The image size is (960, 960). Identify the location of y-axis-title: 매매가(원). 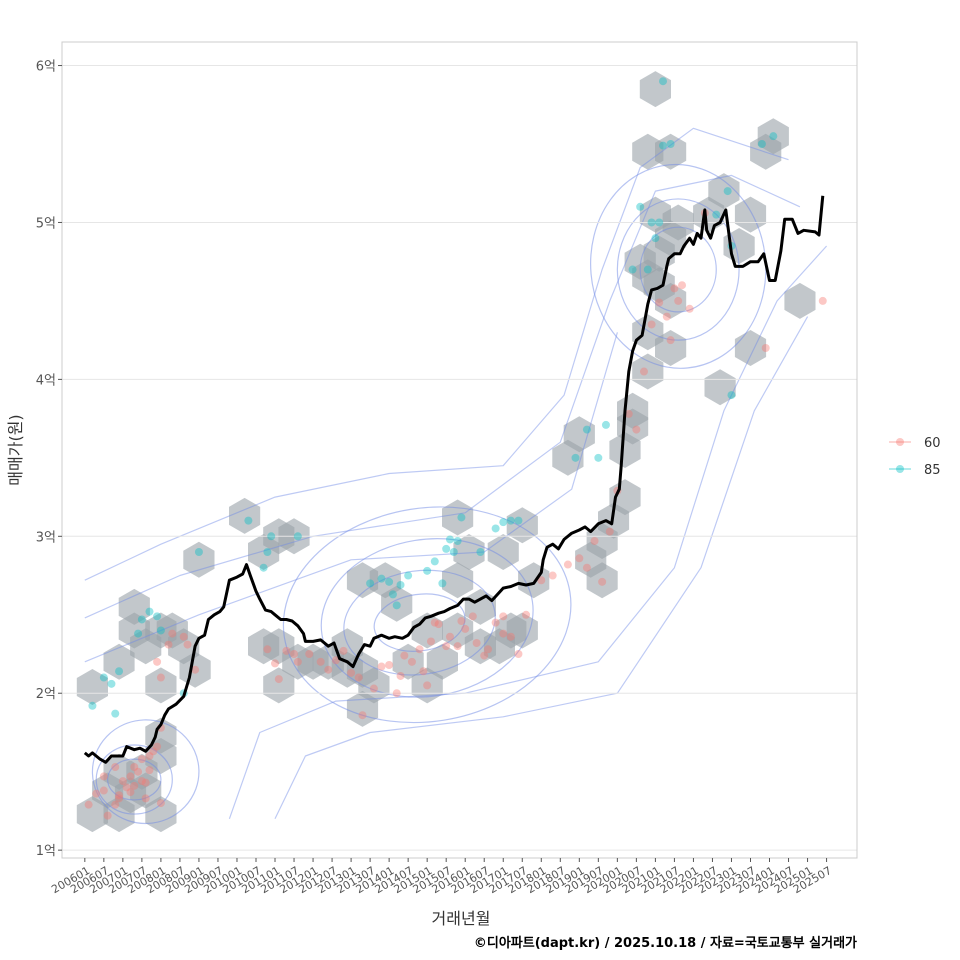
(15, 449).